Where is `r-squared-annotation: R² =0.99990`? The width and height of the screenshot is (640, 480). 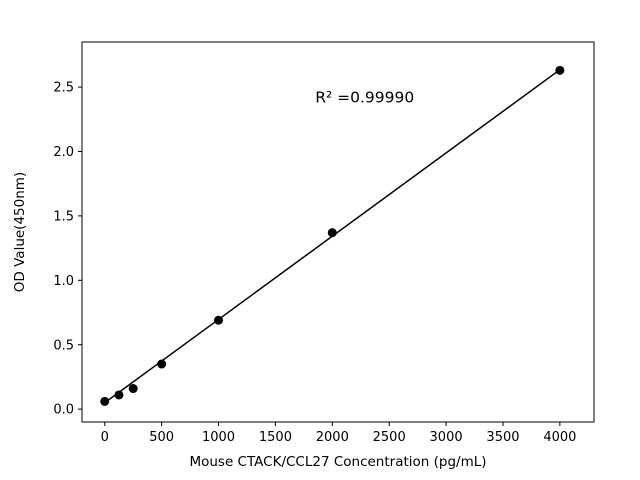
r-squared-annotation: R² =0.99990 is located at coordinates (364, 98).